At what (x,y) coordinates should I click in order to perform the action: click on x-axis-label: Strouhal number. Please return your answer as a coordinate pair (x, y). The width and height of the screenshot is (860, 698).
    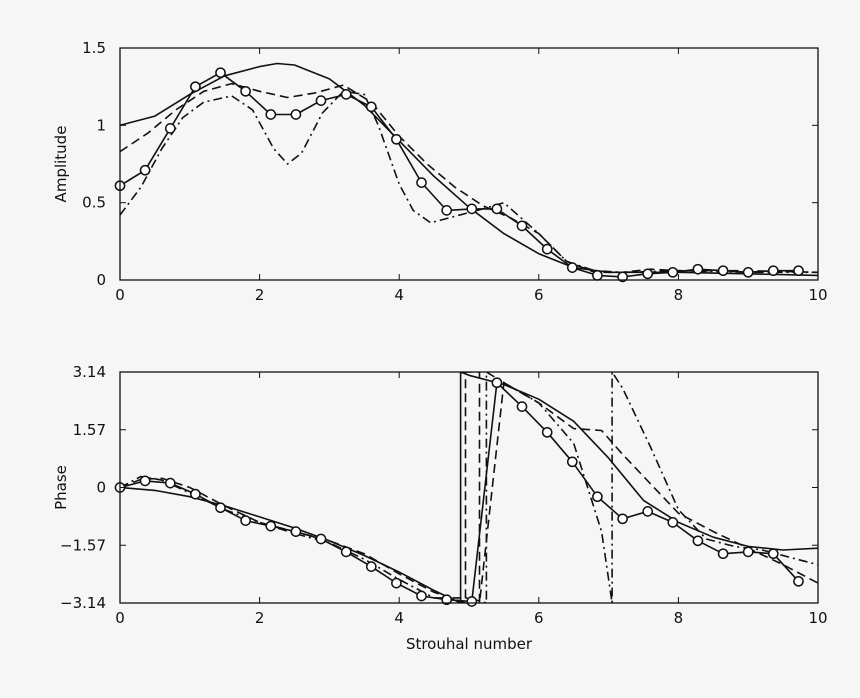
    Looking at the image, I should click on (469, 644).